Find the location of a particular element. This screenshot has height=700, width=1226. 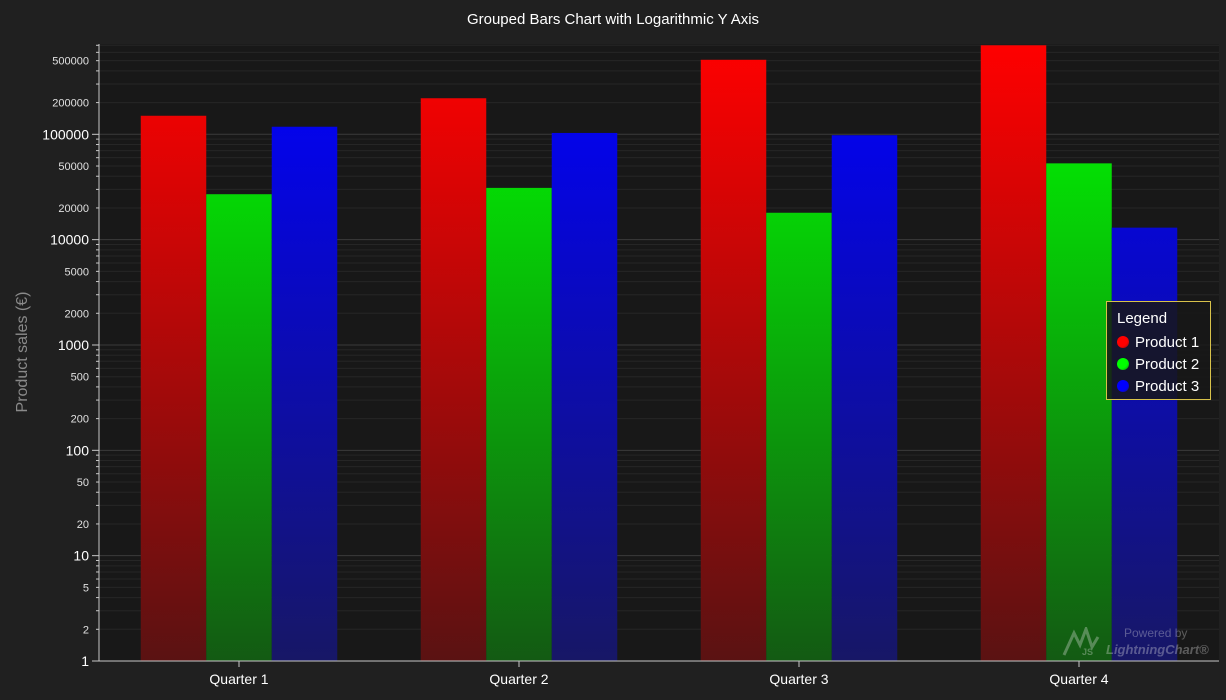

y-tick-label: 200000 is located at coordinates (70, 104).